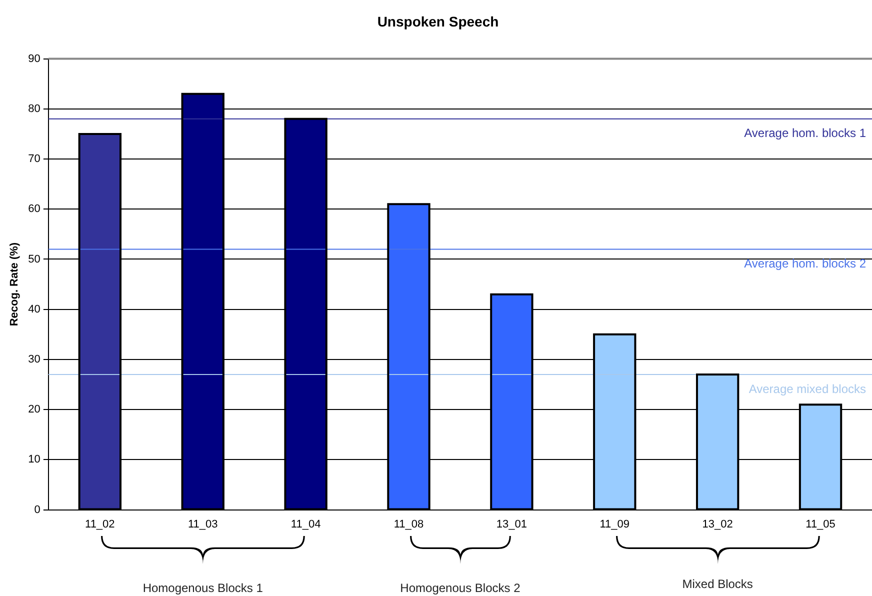 This screenshot has width=872, height=596. Describe the element at coordinates (34, 410) in the screenshot. I see `y-tick-label: 20` at that location.